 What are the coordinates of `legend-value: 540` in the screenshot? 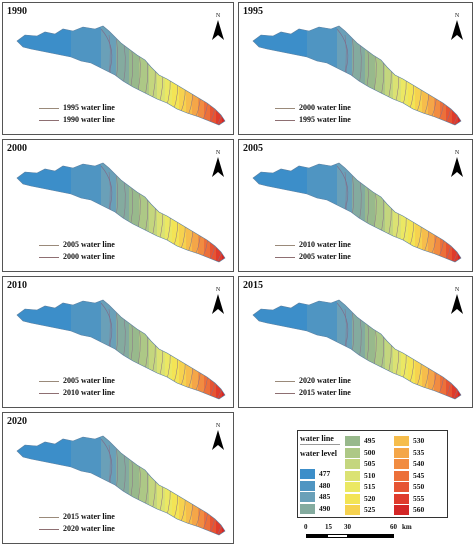 It's located at (419, 463).